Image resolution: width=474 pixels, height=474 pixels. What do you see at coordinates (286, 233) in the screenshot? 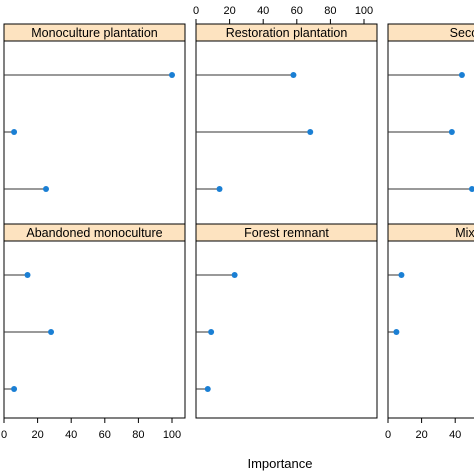
I see `panel-title: Forest remnant` at bounding box center [286, 233].